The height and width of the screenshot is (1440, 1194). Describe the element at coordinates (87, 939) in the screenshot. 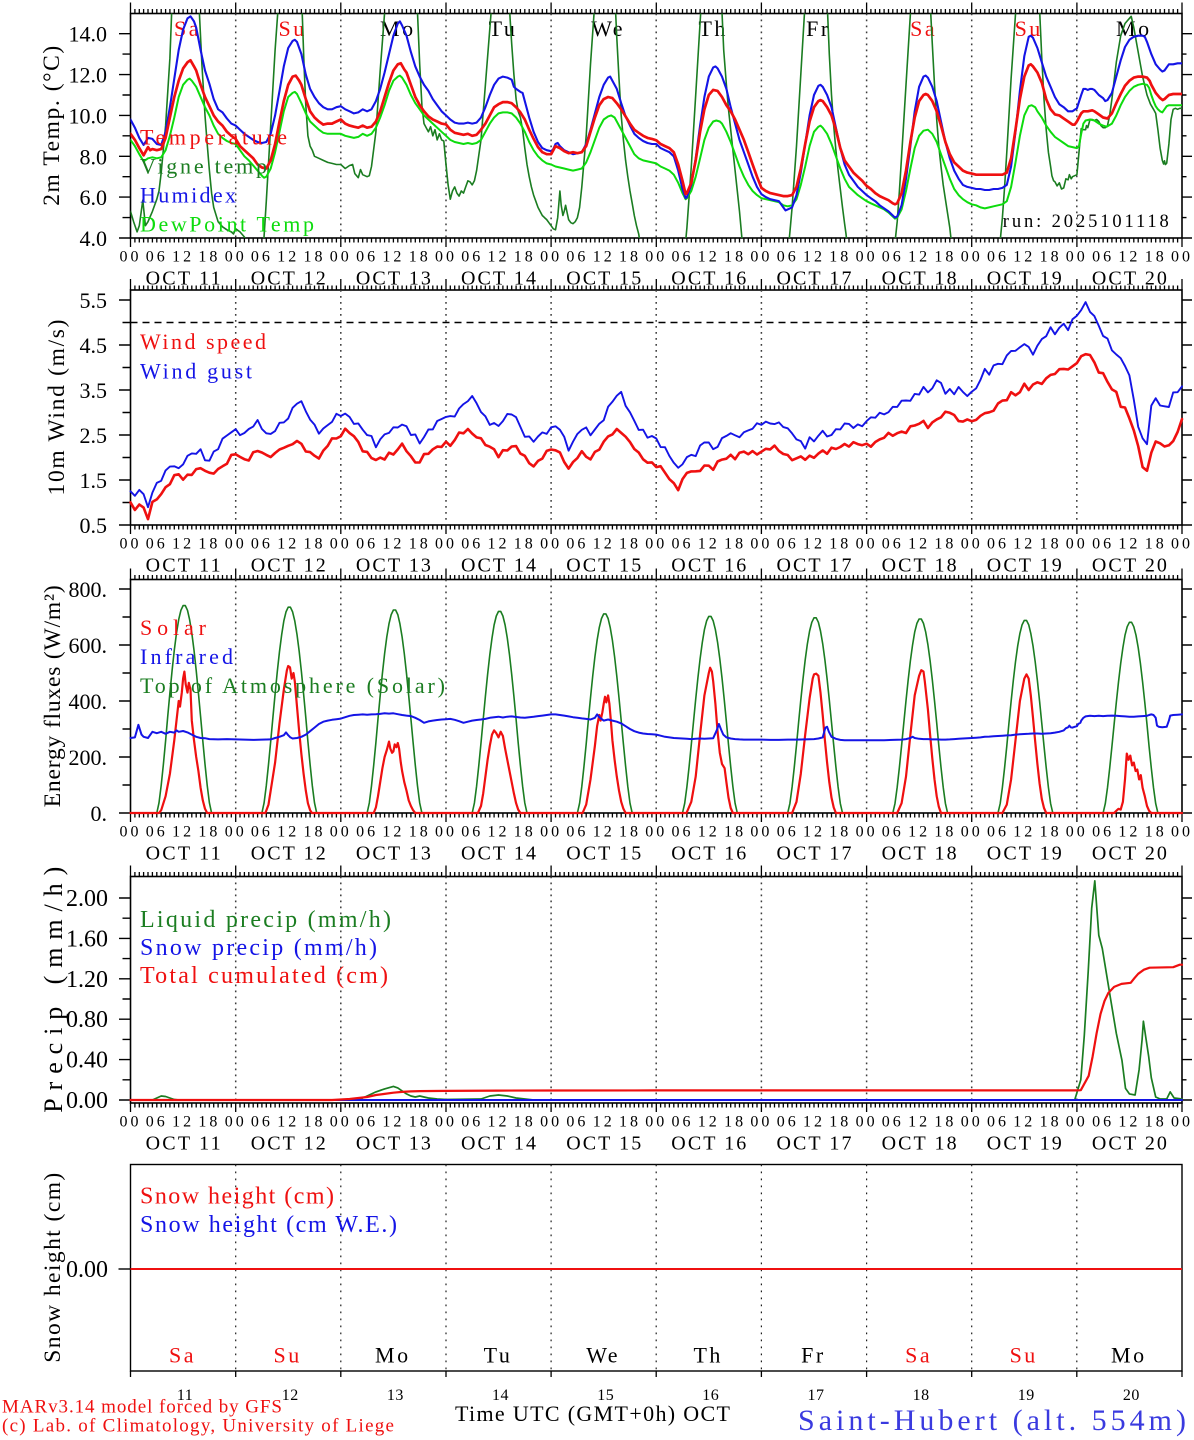

I see `svg-text: 1.60` at that location.